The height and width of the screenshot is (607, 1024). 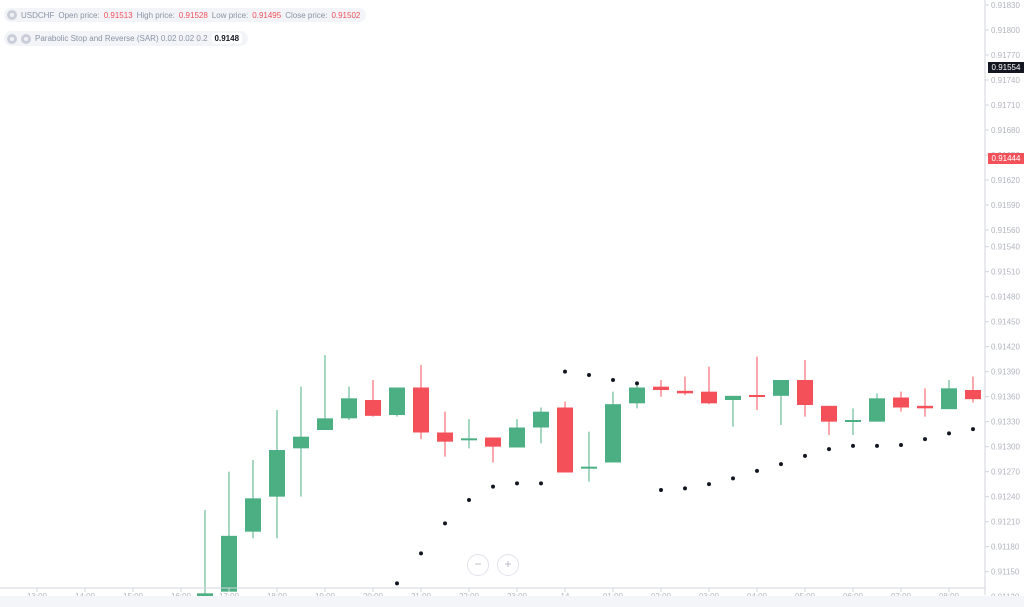 What do you see at coordinates (1005, 522) in the screenshot?
I see `price-tick-label: 0.91210` at bounding box center [1005, 522].